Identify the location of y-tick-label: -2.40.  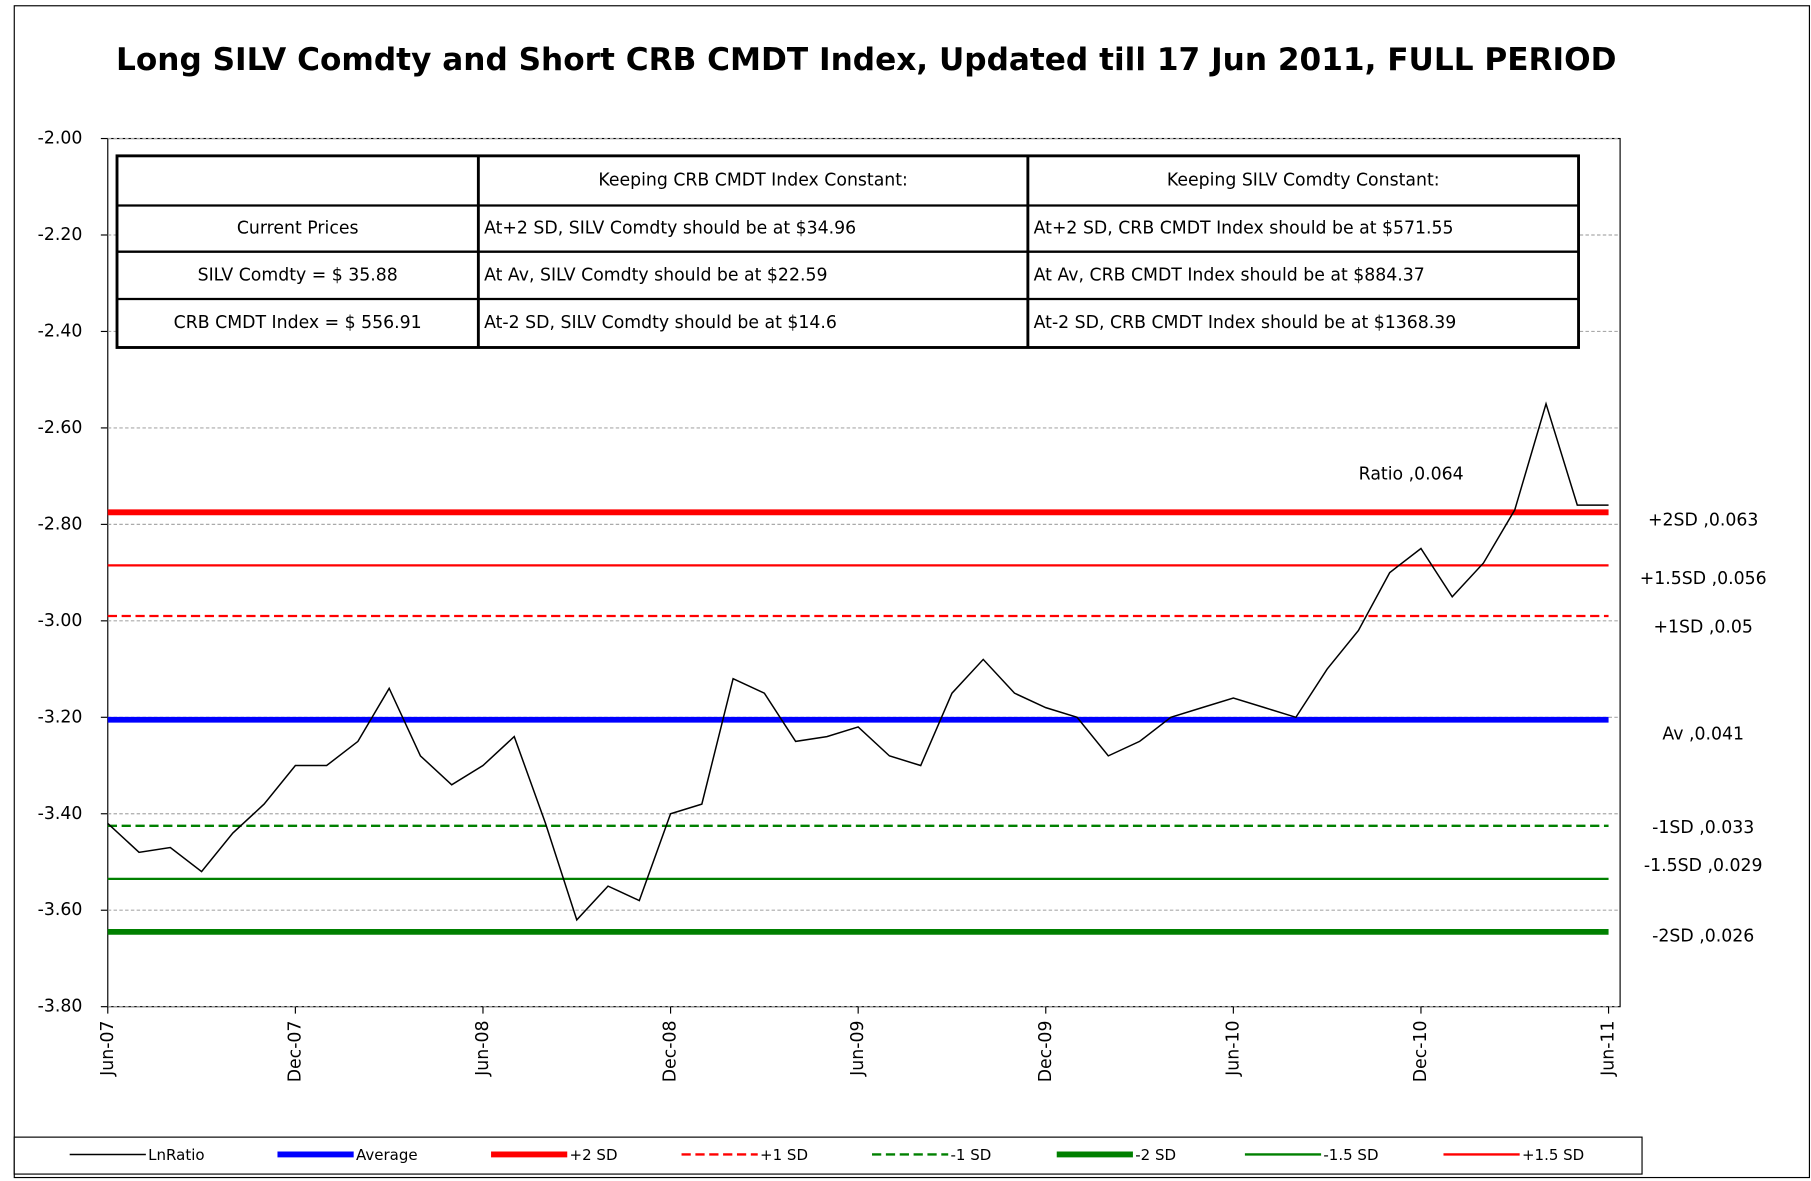
(60, 331).